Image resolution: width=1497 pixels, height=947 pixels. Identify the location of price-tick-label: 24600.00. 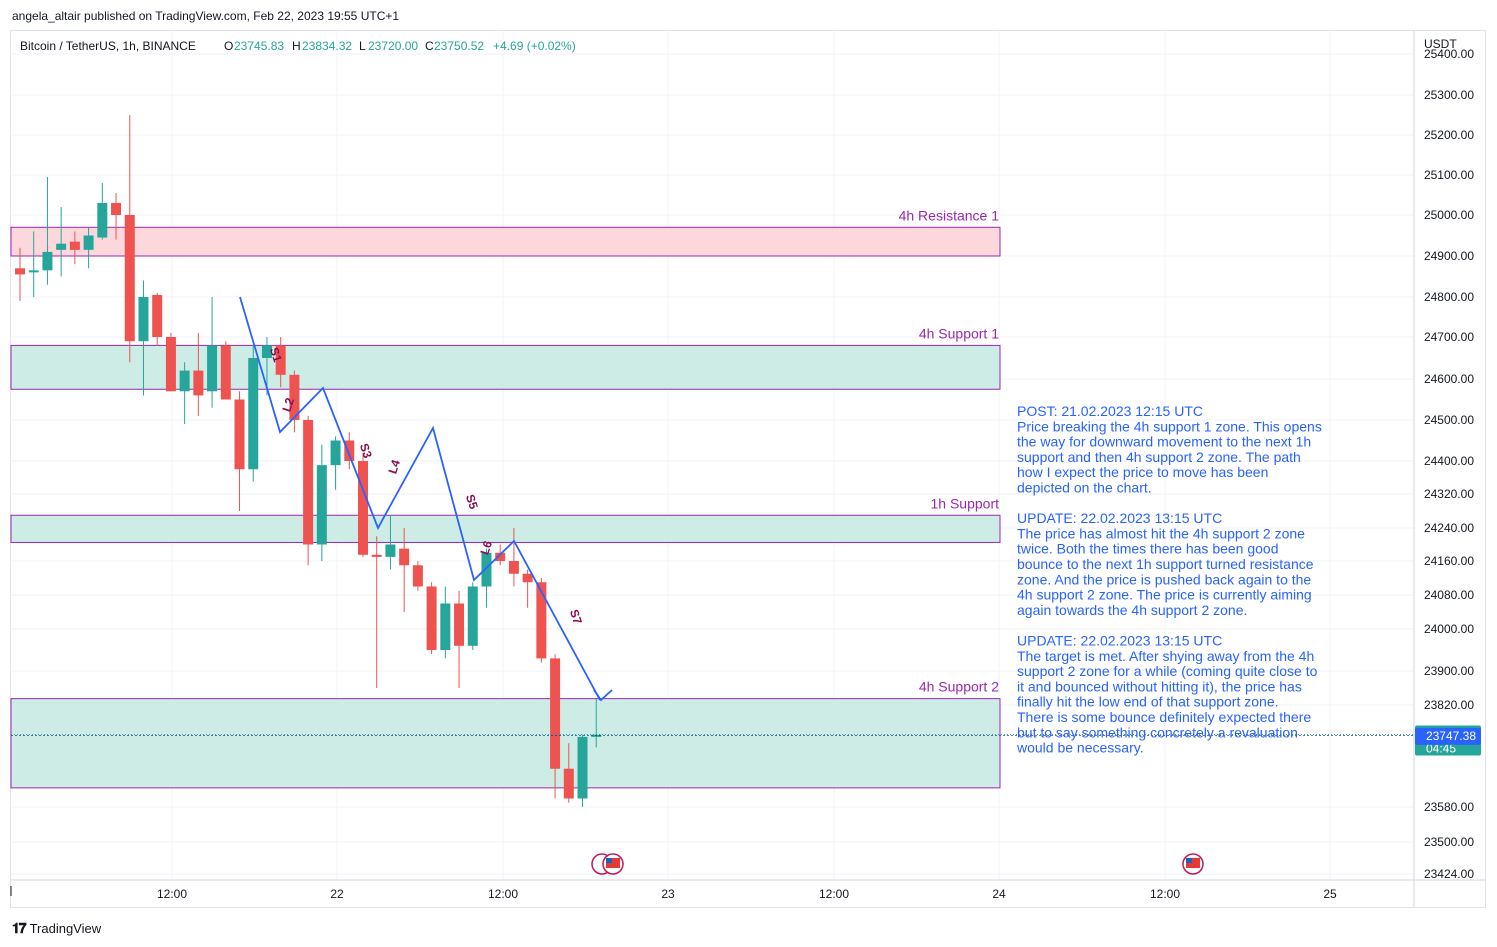
(1449, 379).